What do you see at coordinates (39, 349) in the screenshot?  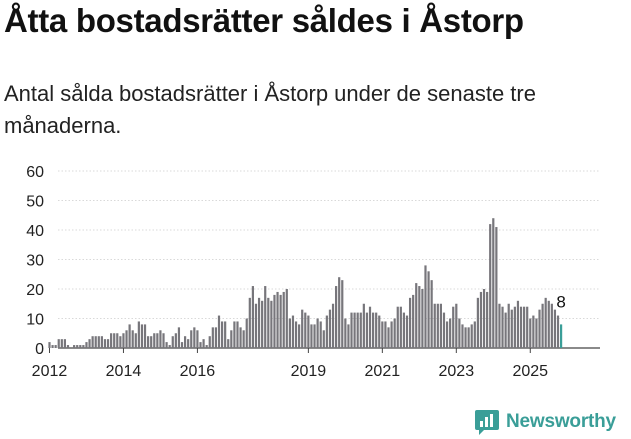 I see `y-tick-label: 0` at bounding box center [39, 349].